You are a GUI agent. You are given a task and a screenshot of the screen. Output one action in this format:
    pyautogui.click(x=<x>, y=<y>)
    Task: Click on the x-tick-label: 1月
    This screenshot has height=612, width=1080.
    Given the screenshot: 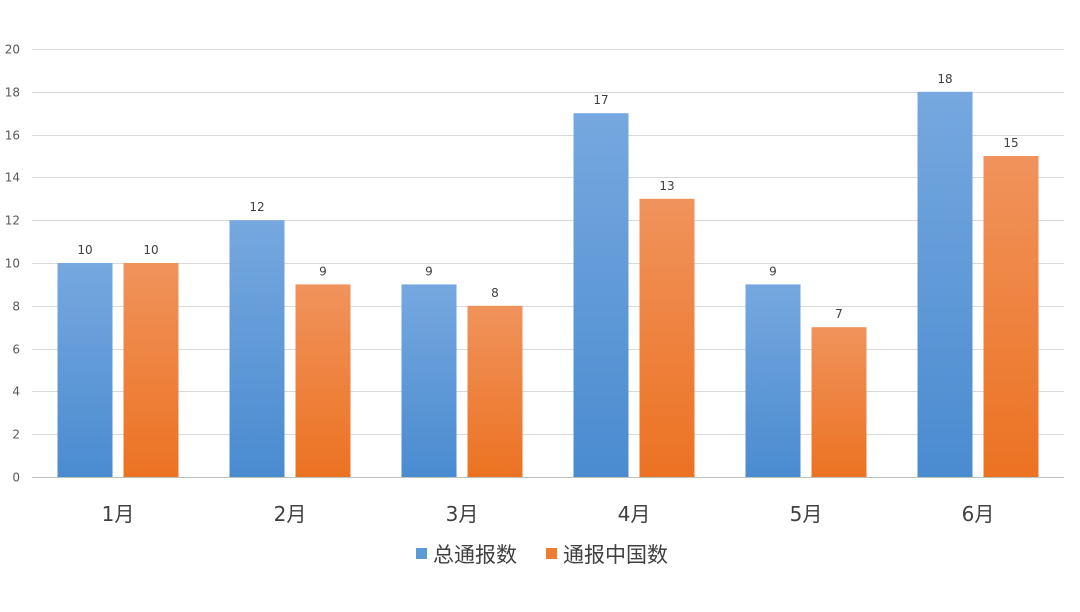 What is the action you would take?
    pyautogui.click(x=118, y=514)
    